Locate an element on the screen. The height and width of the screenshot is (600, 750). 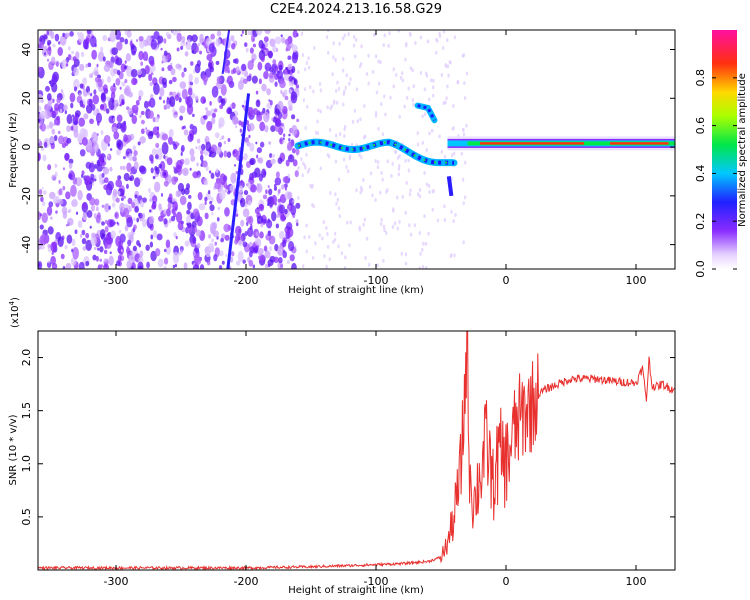
x-tick-label: -100 is located at coordinates (376, 581).